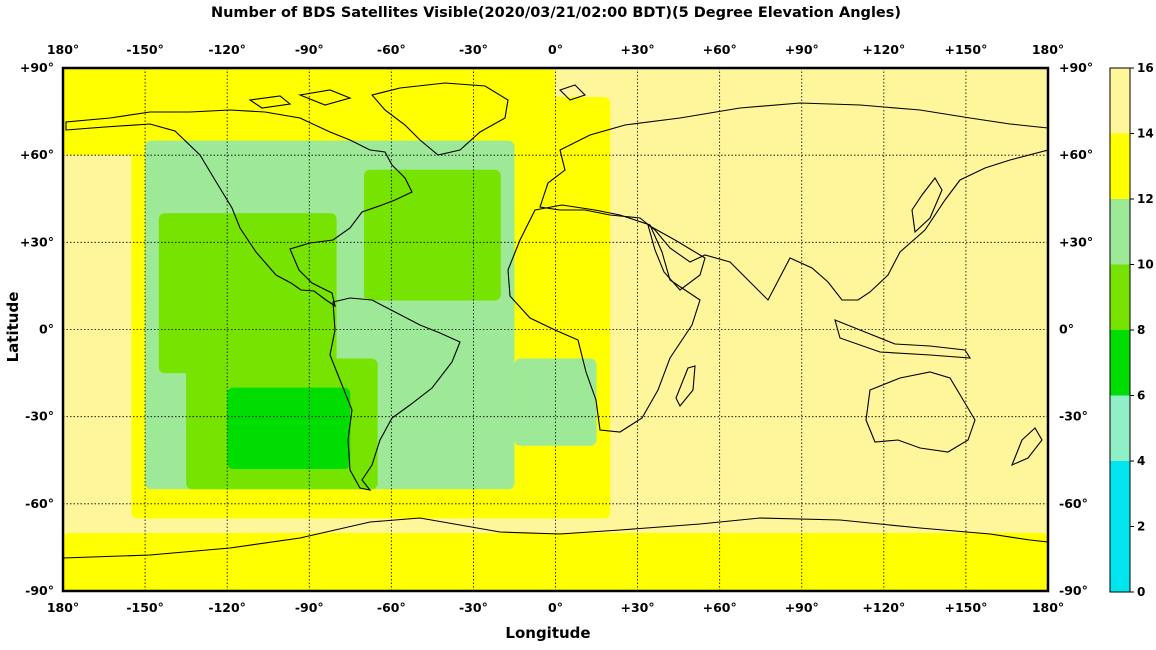 The height and width of the screenshot is (650, 1156). Describe the element at coordinates (145, 49) in the screenshot. I see `x-tick-top-1: -150°` at that location.